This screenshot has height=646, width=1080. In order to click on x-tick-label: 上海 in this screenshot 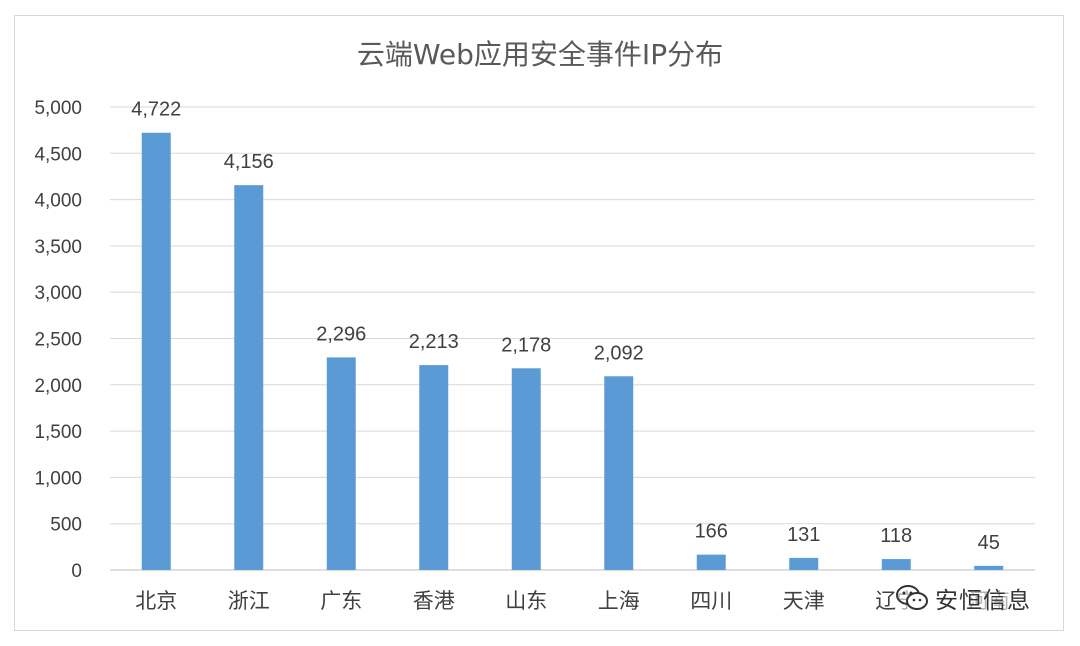, I will do `click(619, 601)`.